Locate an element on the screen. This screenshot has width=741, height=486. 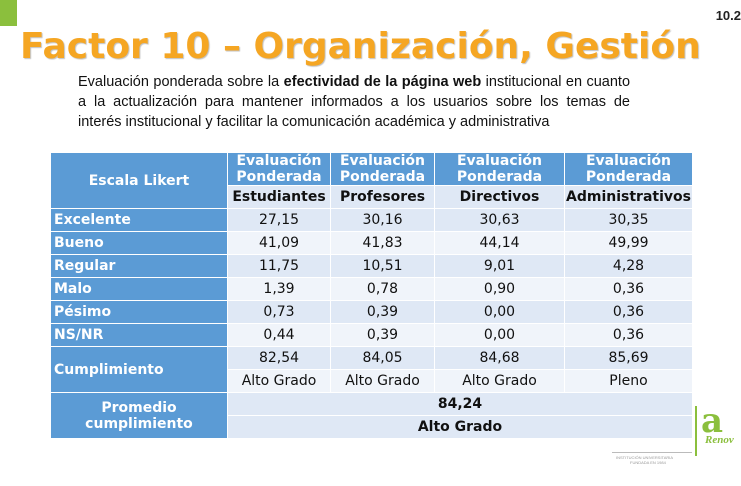
column-header-estudiantes: Estudiantes is located at coordinates (279, 197).